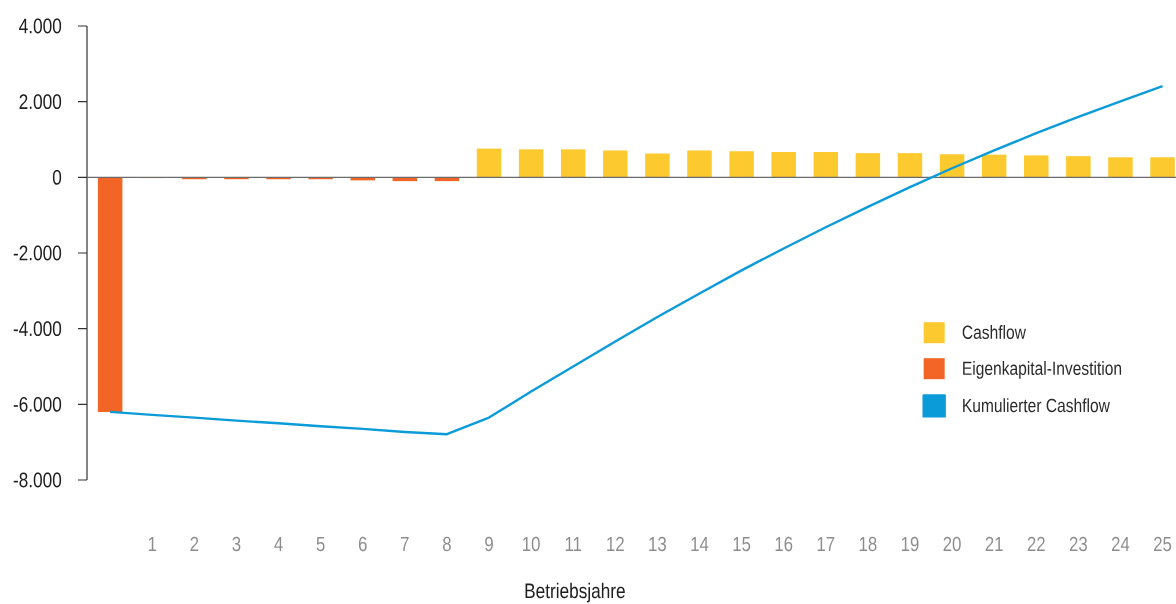 The image size is (1176, 604). Describe the element at coordinates (658, 544) in the screenshot. I see `x-tick-label: 13` at that location.